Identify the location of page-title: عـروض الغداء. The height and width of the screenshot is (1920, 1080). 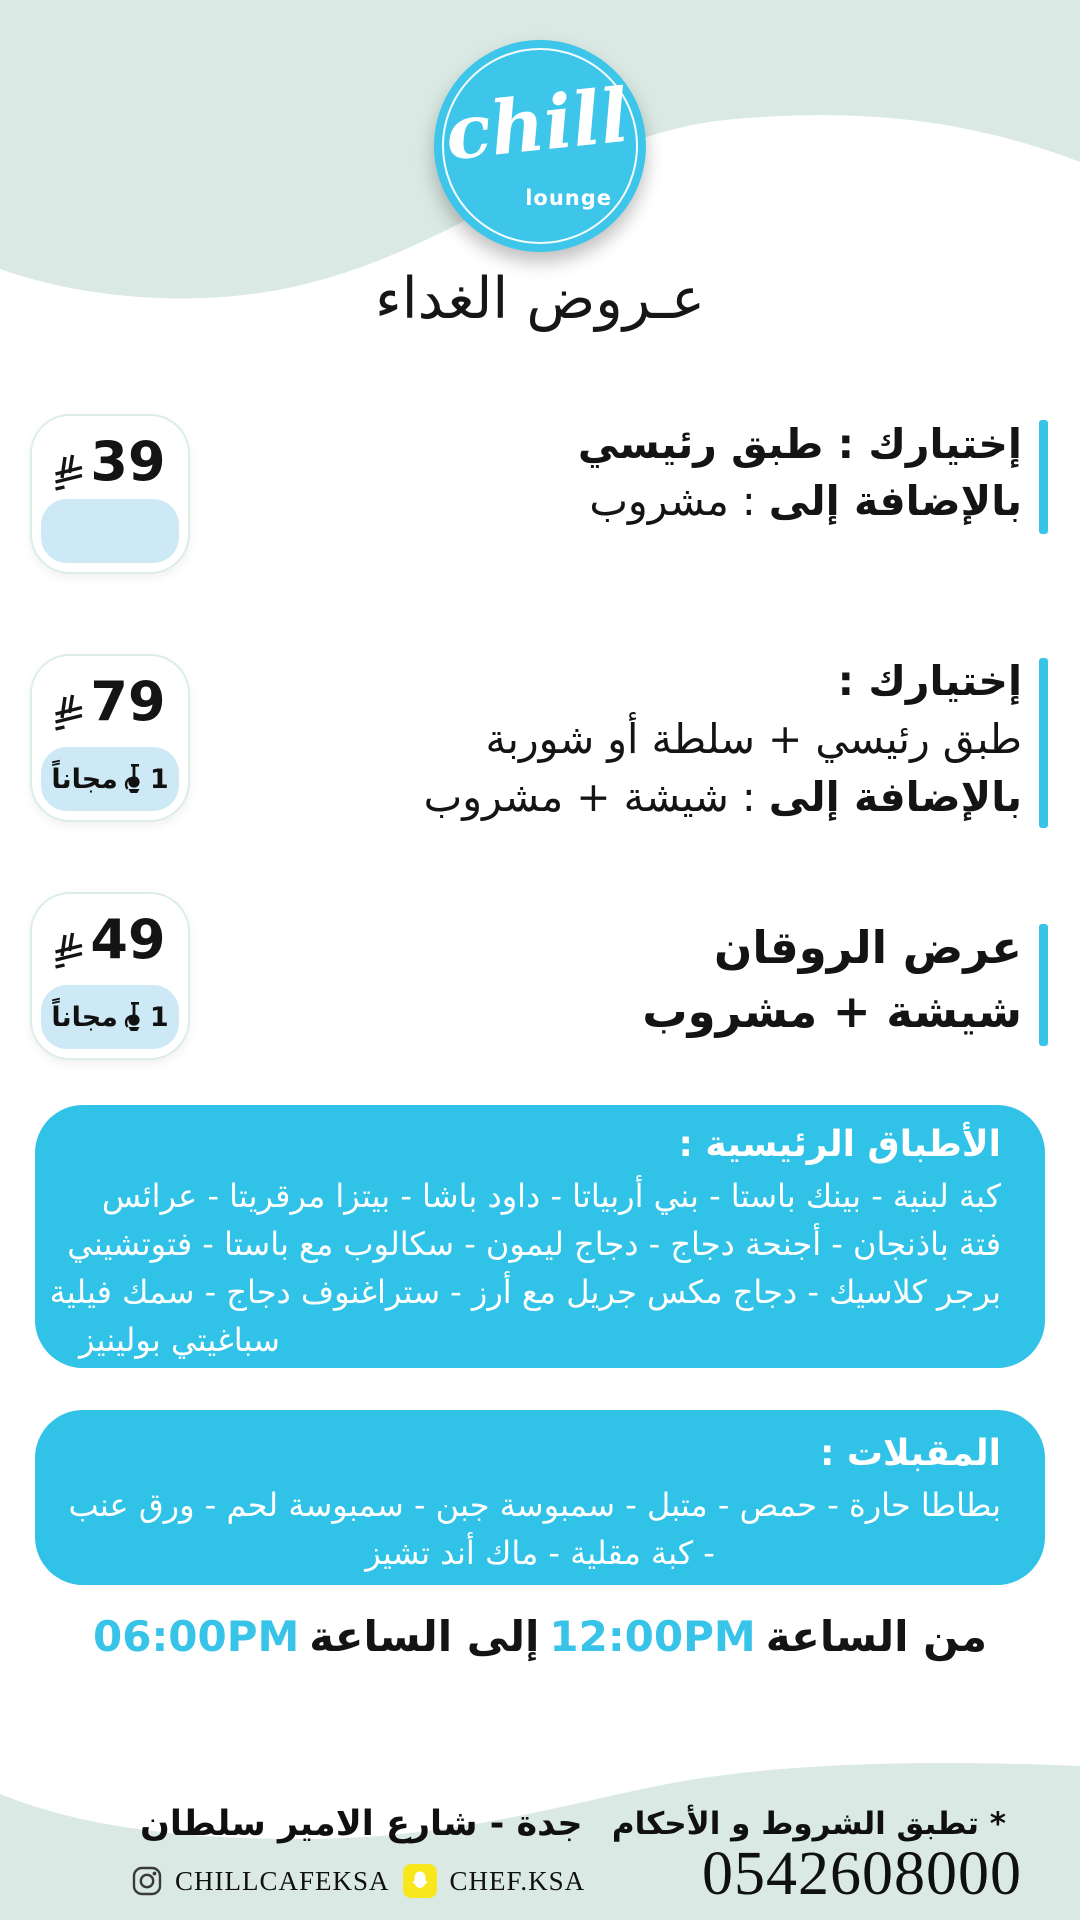
(540, 299).